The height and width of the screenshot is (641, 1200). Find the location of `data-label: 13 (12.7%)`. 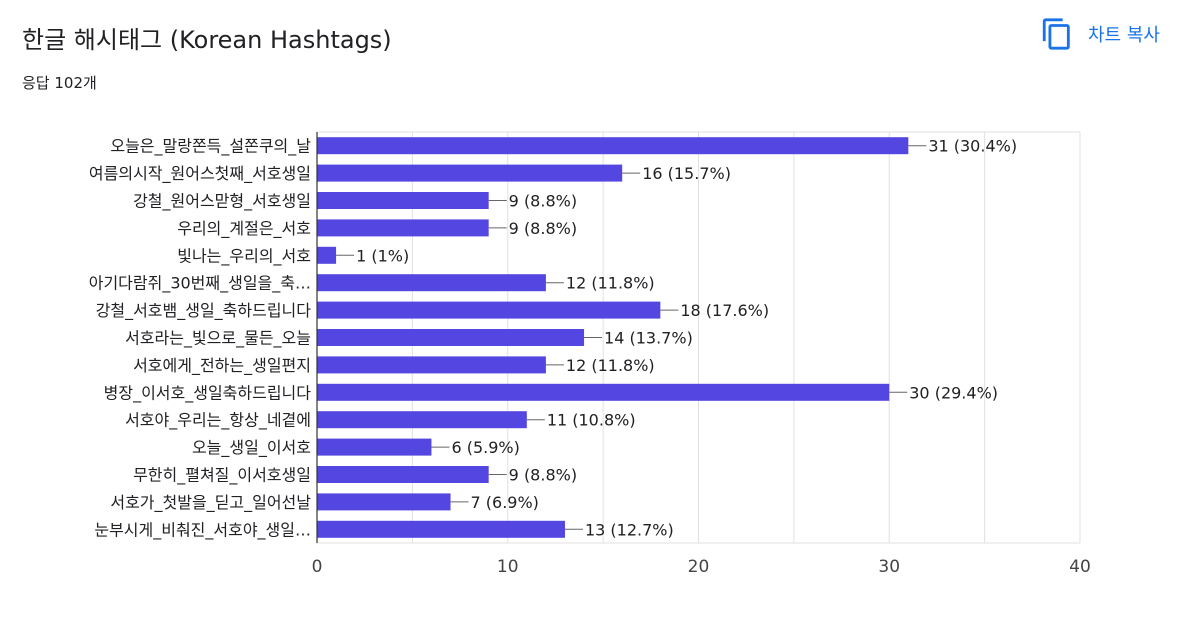

data-label: 13 (12.7%) is located at coordinates (629, 529).